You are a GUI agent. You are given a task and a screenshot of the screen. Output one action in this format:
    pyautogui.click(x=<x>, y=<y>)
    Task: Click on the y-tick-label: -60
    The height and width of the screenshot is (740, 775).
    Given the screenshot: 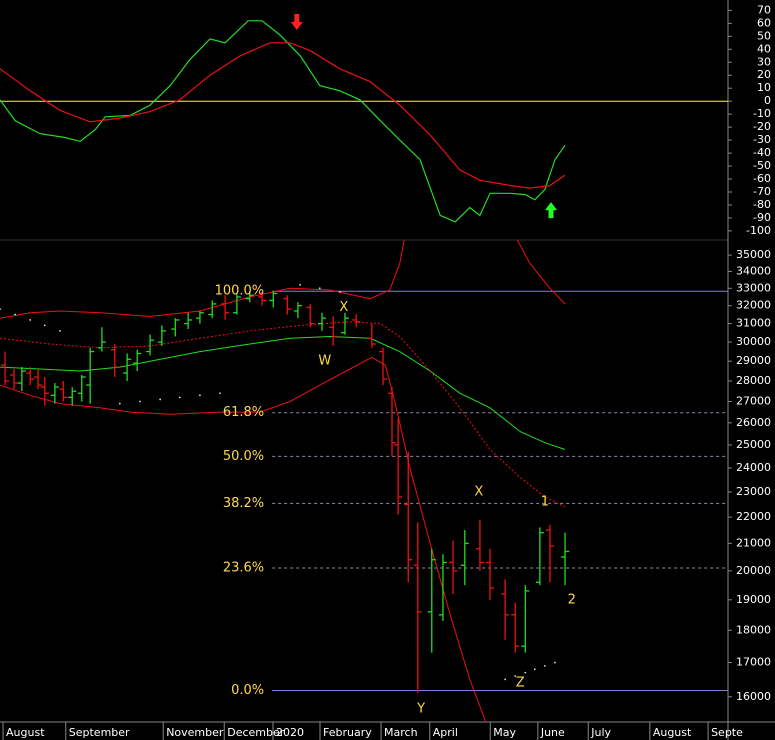 What is the action you would take?
    pyautogui.click(x=762, y=178)
    